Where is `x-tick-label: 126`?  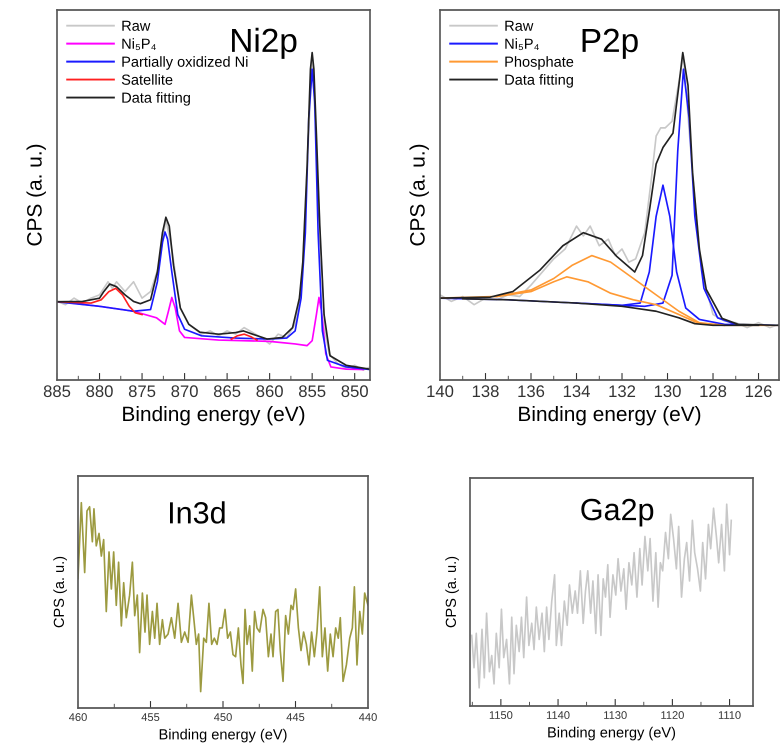
x-tick-label: 126 is located at coordinates (759, 391).